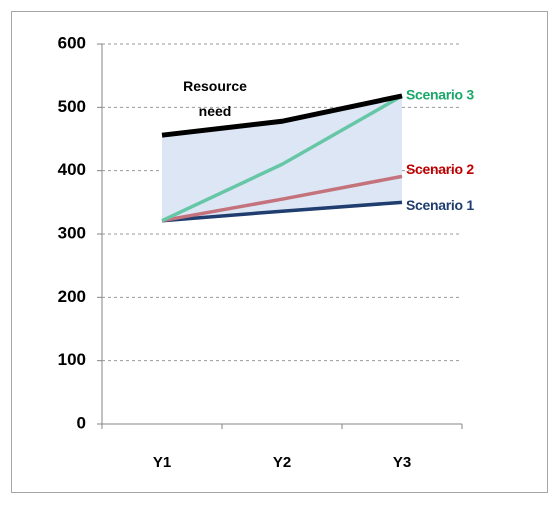 This screenshot has width=559, height=509. What do you see at coordinates (282, 462) in the screenshot?
I see `x-tick-label: Y2` at bounding box center [282, 462].